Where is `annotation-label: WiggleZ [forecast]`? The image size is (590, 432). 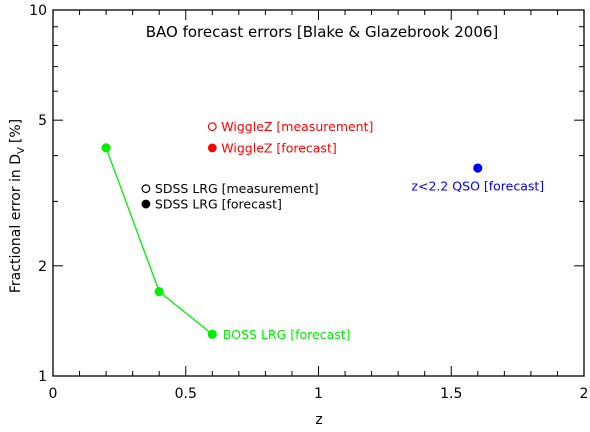 annotation-label: WiggleZ [forecast] is located at coordinates (278, 147).